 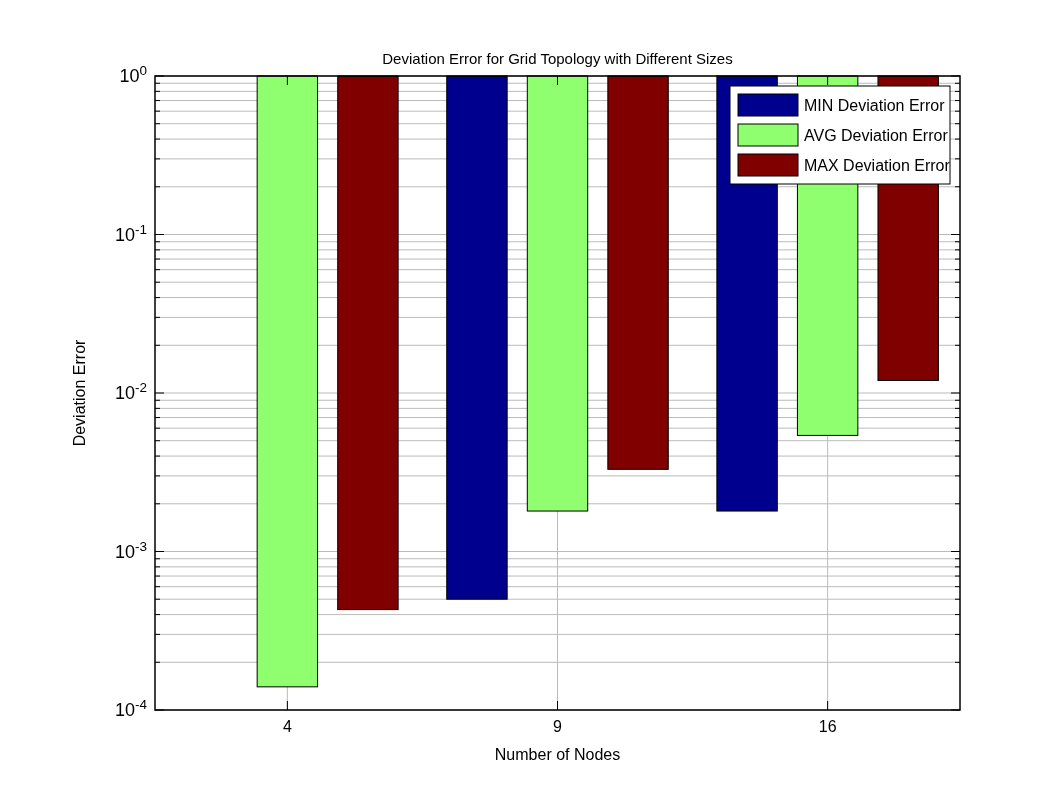 I want to click on x-tick-label: 4, so click(x=287, y=726).